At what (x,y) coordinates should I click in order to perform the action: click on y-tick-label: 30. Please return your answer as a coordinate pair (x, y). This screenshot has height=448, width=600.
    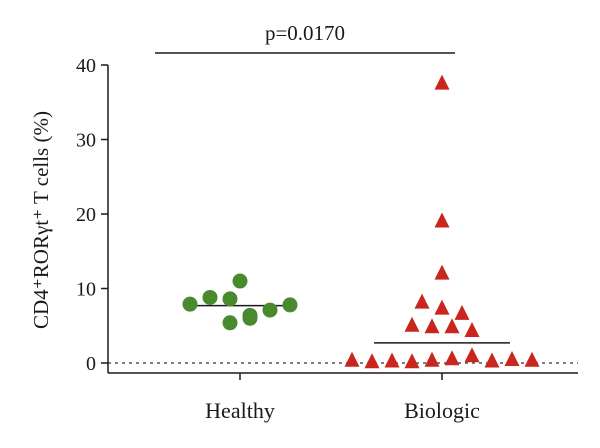
    Looking at the image, I should click on (86, 141).